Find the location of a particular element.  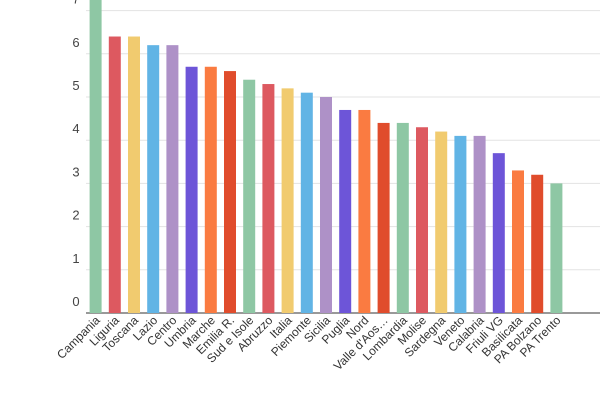

y-tick-label: 1 is located at coordinates (75, 258).